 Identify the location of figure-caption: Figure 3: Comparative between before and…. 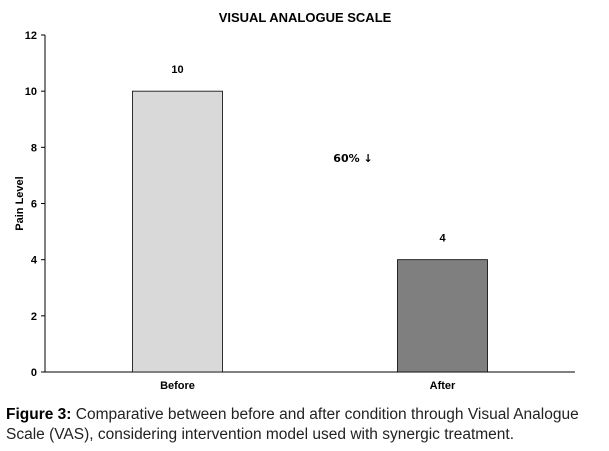
(305, 425).